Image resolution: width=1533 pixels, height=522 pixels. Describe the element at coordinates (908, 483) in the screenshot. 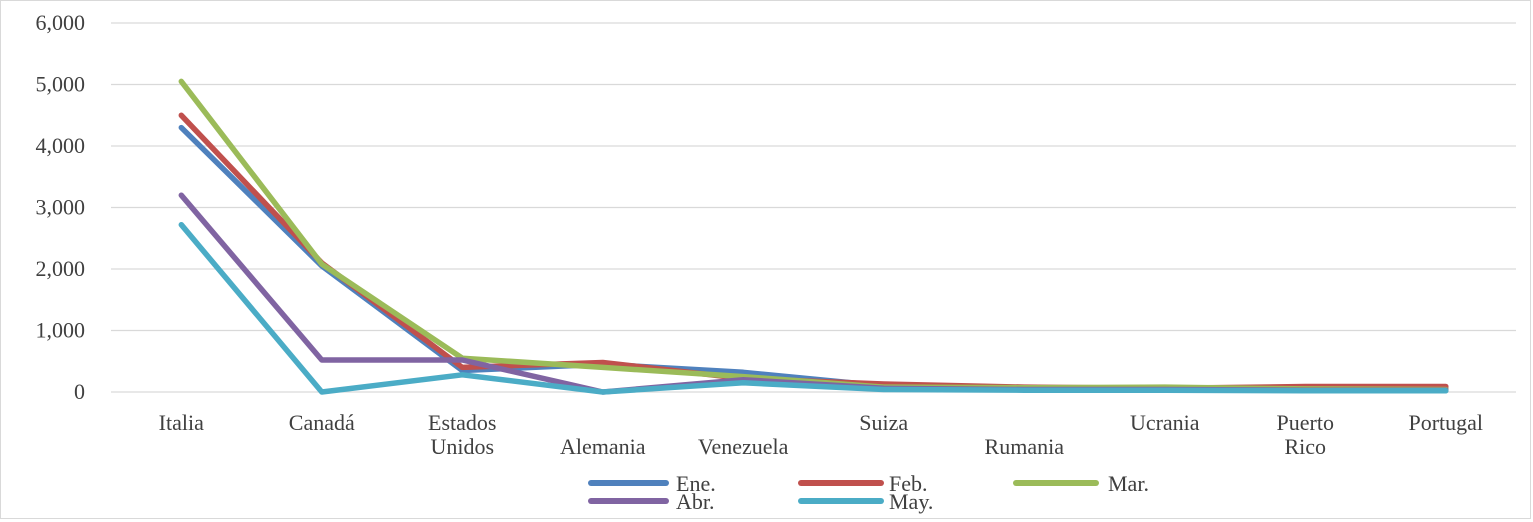

I see `legend-label: Feb.` at that location.